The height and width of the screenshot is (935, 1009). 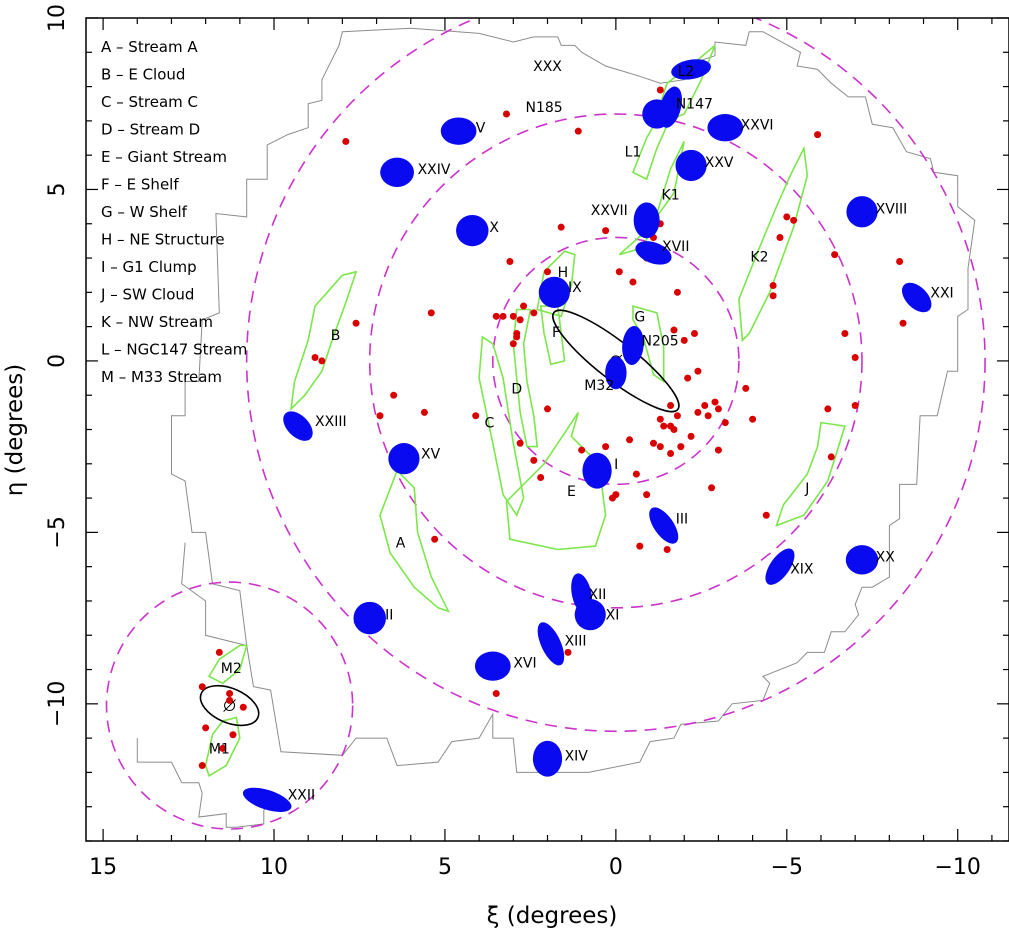 What do you see at coordinates (616, 867) in the screenshot?
I see `x-tick-label: 0` at bounding box center [616, 867].